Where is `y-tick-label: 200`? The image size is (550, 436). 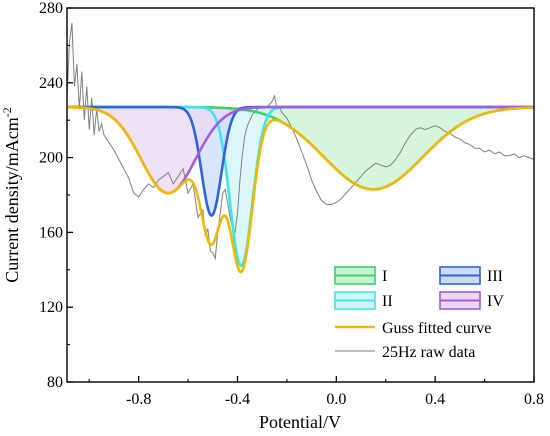 y-tick-label: 200 is located at coordinates (51, 158).